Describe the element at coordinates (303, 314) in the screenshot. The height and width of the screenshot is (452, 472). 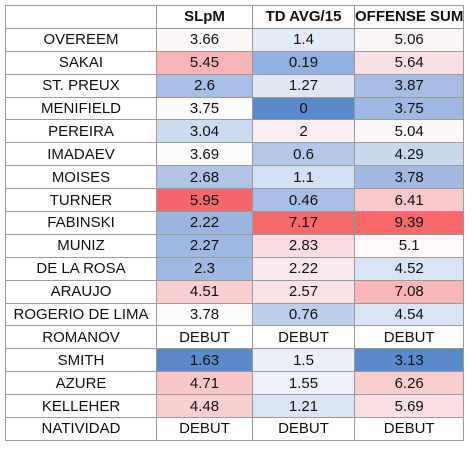
I see `td-avg-cell: 0.76` at that location.